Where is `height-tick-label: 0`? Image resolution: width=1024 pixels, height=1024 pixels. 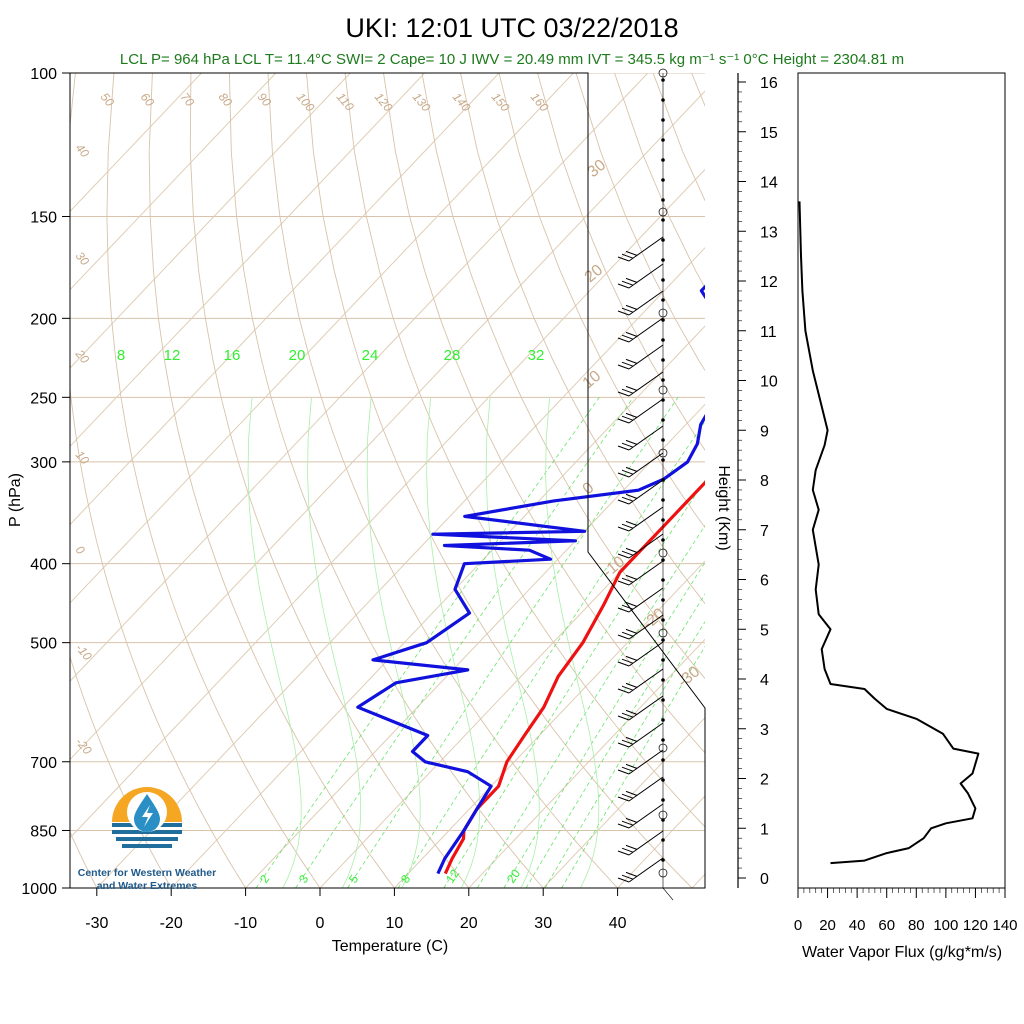
height-tick-label: 0 is located at coordinates (764, 879).